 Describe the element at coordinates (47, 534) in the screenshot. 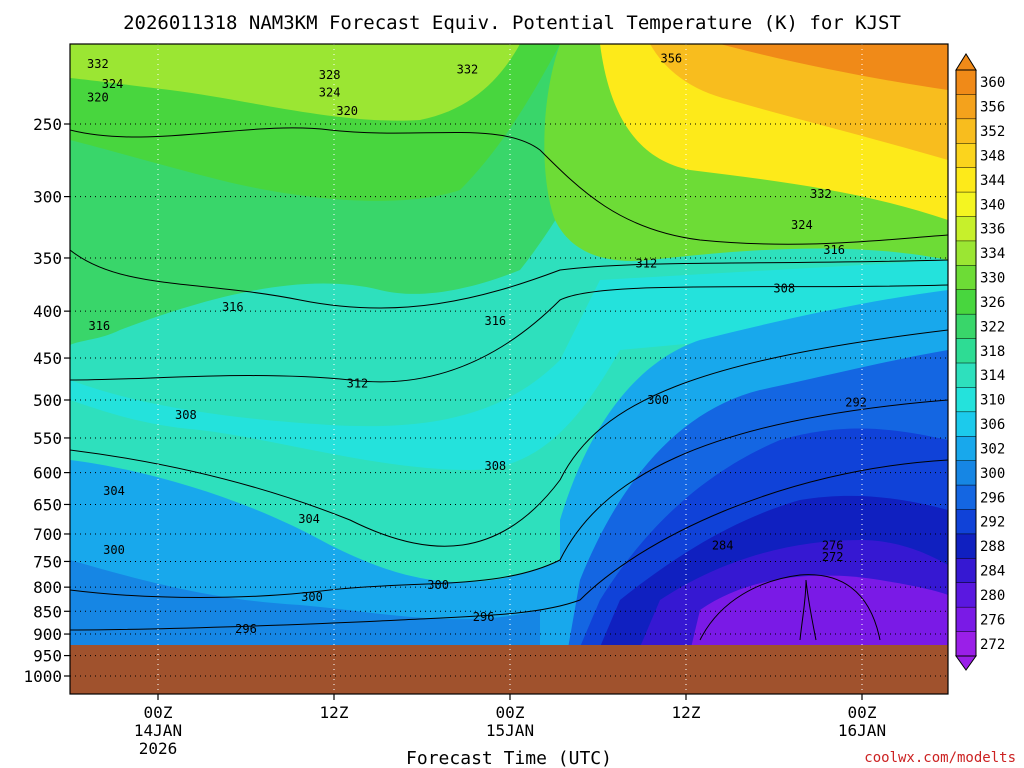

I see `y-tick-label: 700` at that location.